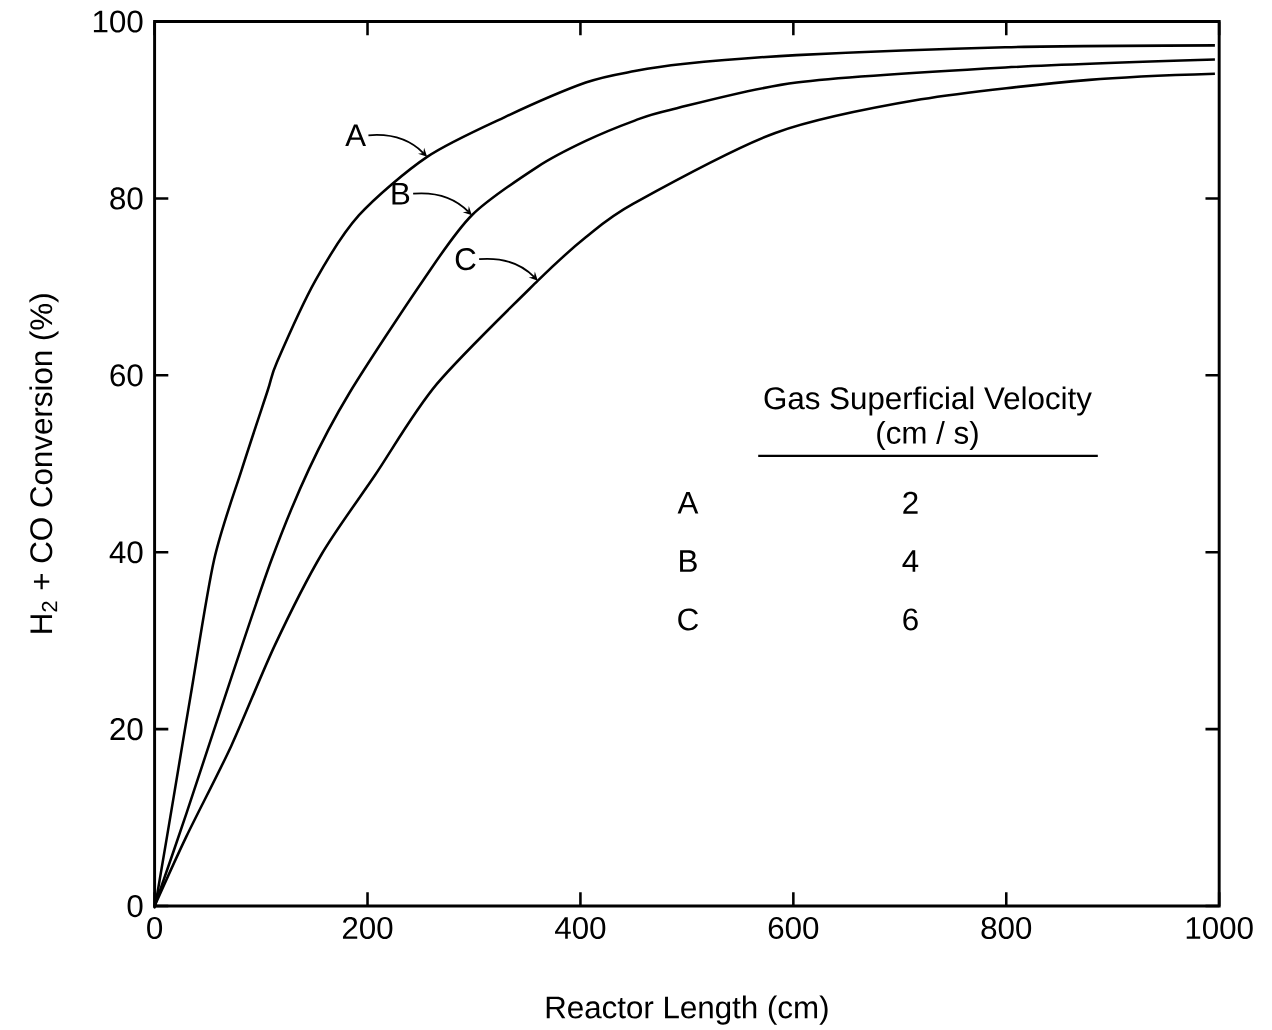  I want to click on y-tick-label: 60, so click(126, 375).